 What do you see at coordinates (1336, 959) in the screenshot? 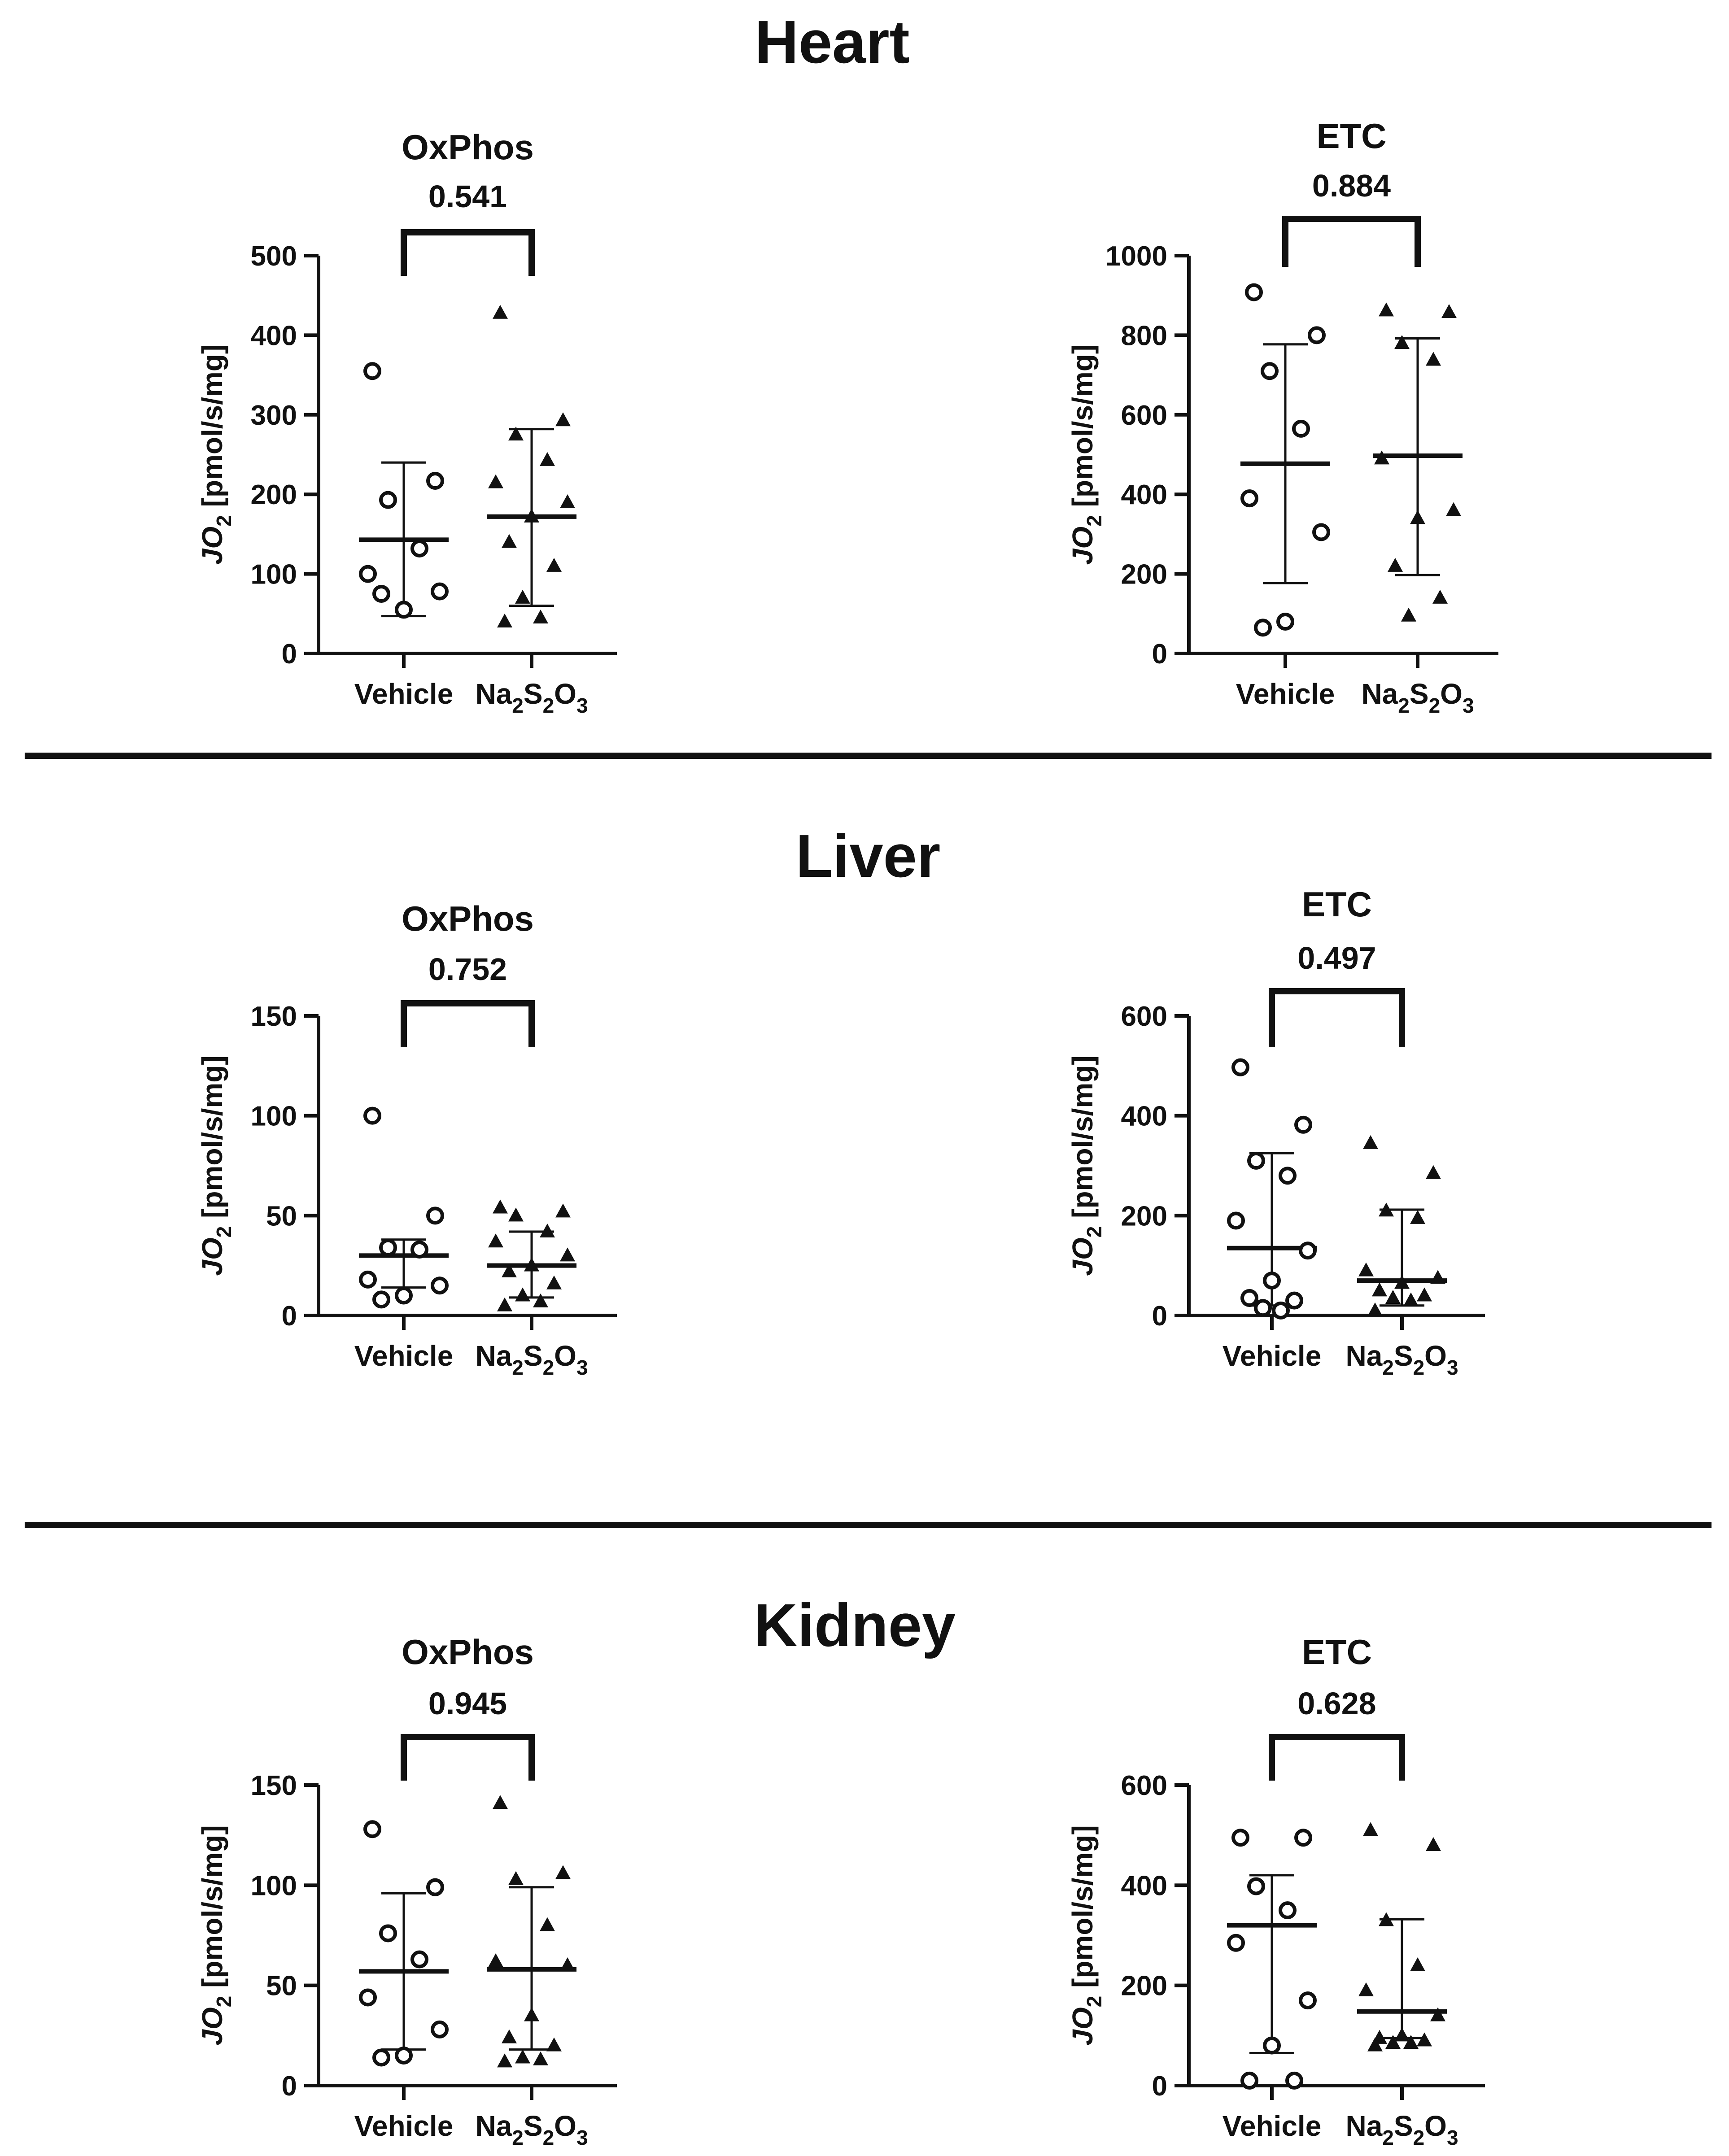
I see `p-value-label: 0.497` at bounding box center [1336, 959].